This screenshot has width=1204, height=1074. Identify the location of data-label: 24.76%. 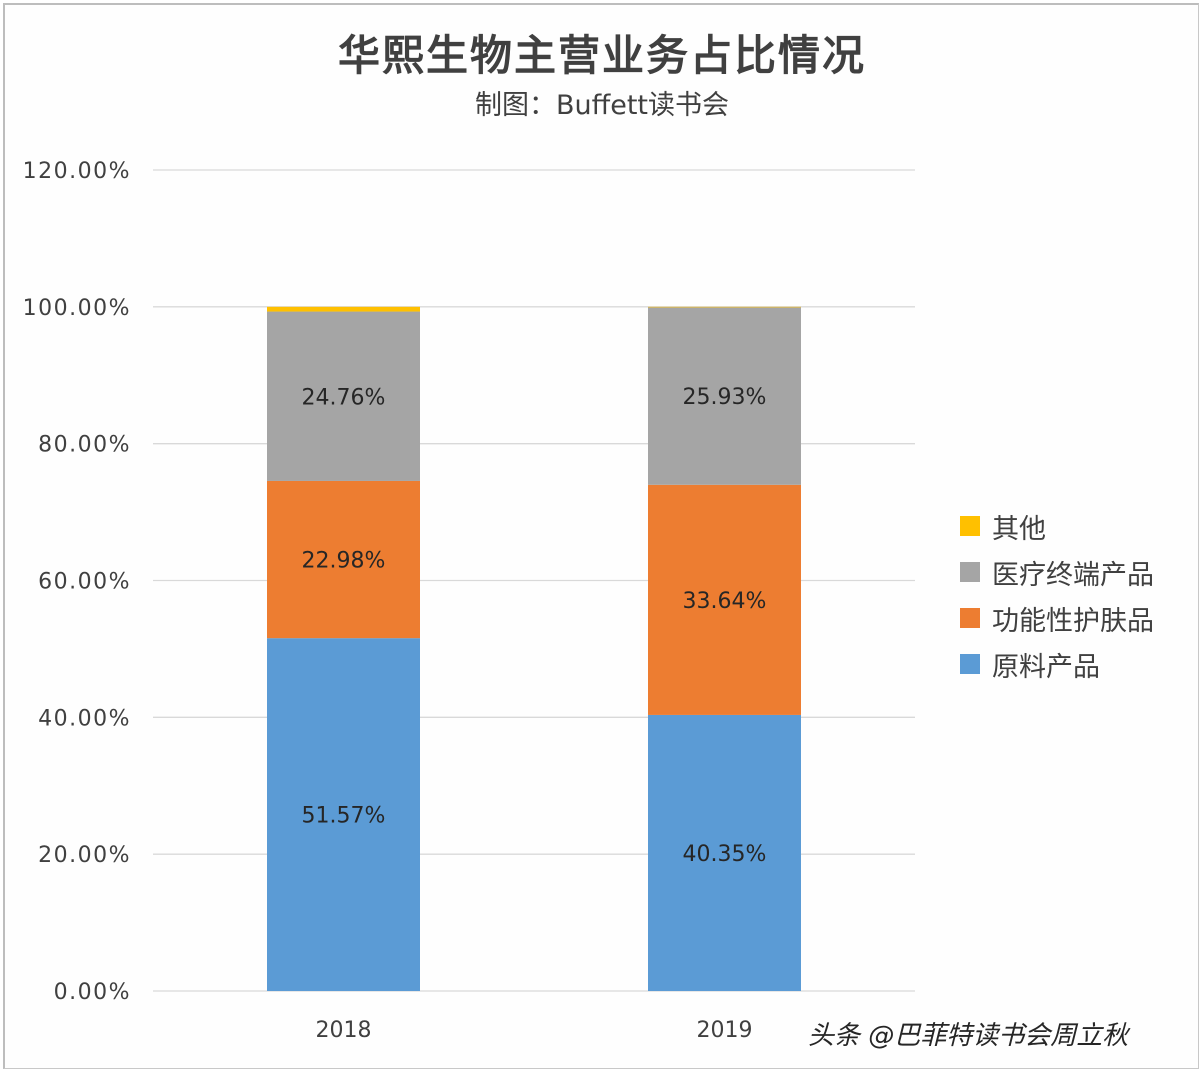
(344, 397).